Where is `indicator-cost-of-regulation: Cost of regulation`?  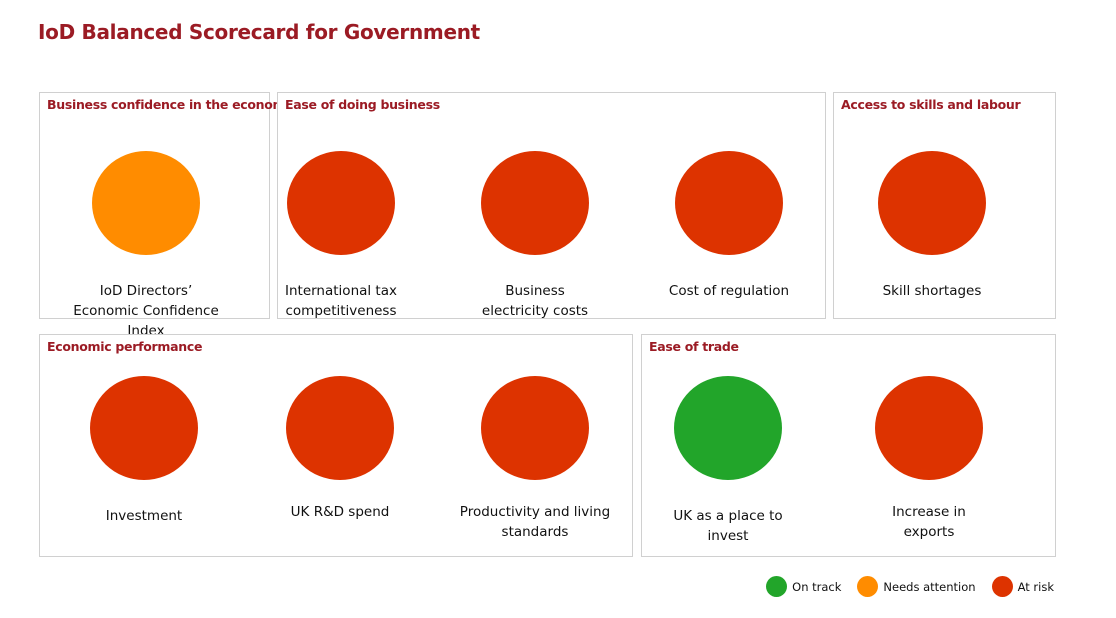 indicator-cost-of-regulation: Cost of regulation is located at coordinates (729, 226).